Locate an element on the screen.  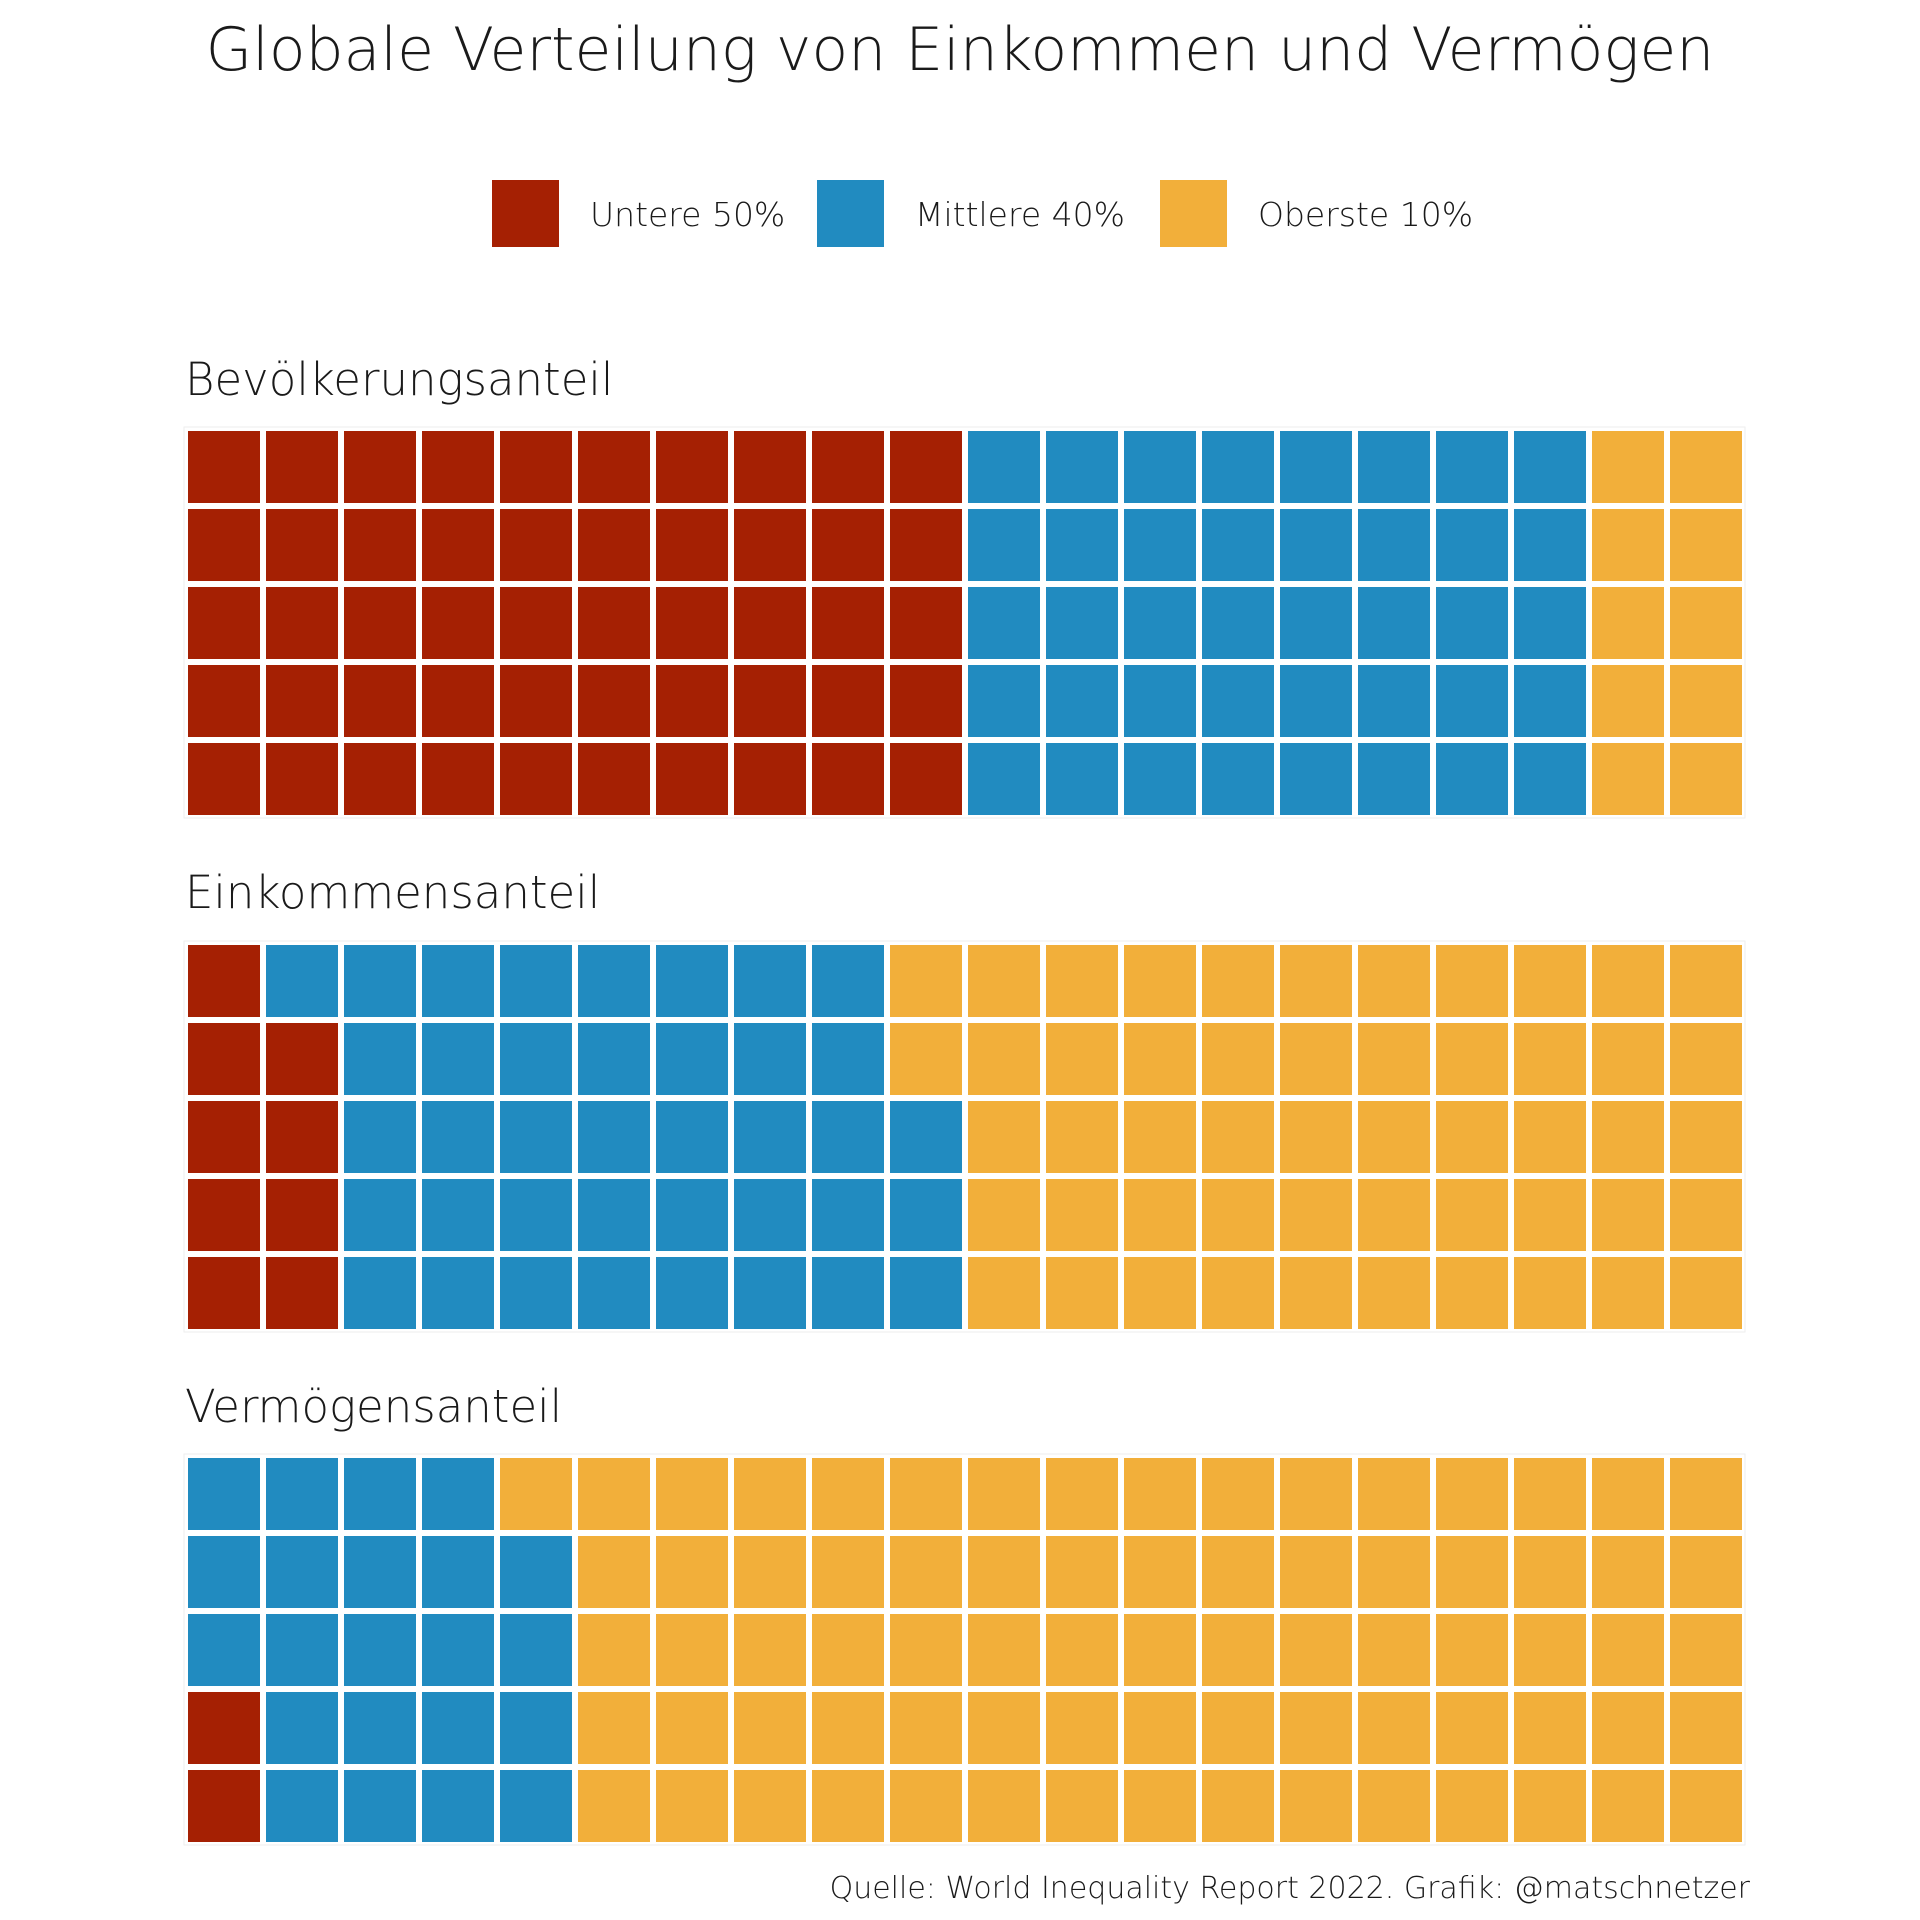
panel-label: Vermögensanteil is located at coordinates (373, 1406).